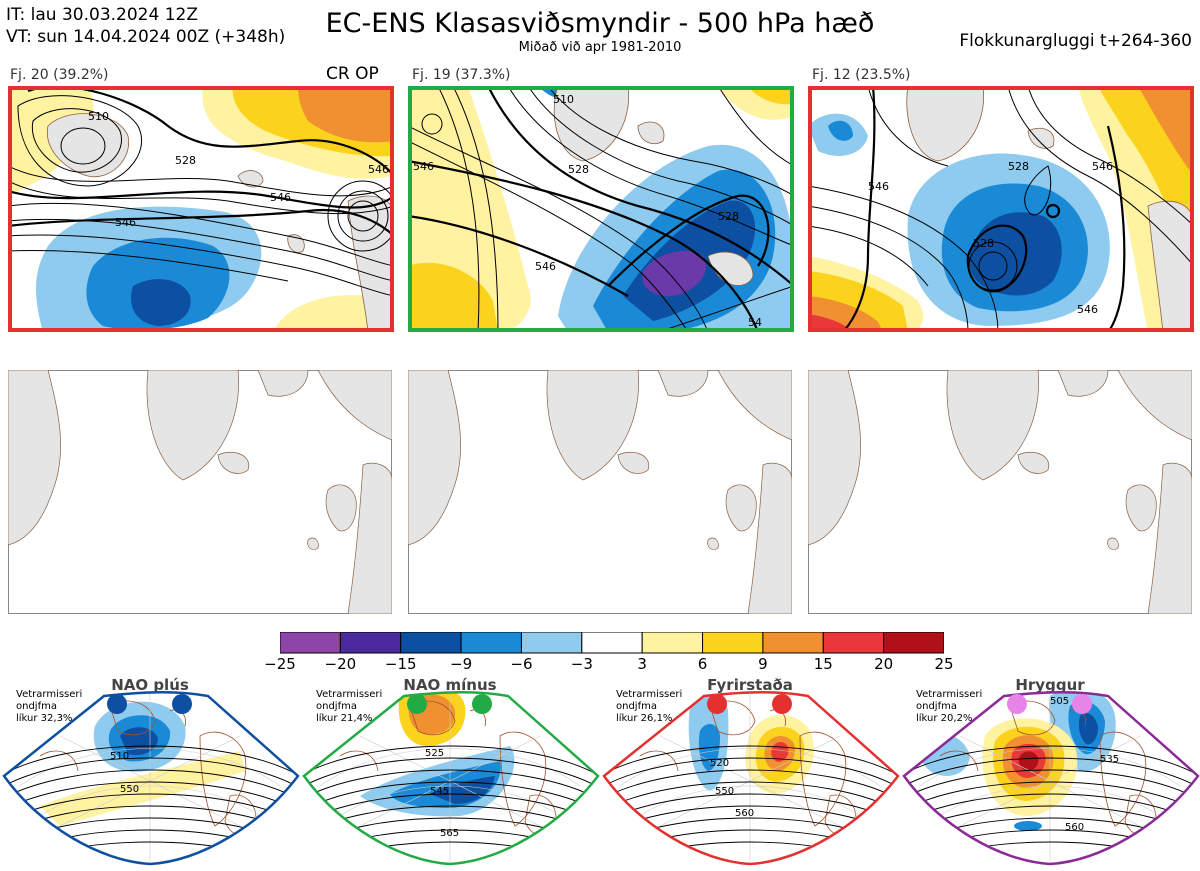 Image resolution: width=1200 pixels, height=871 pixels. What do you see at coordinates (750, 685) in the screenshot?
I see `regime-title: Fyrirstaða` at bounding box center [750, 685].